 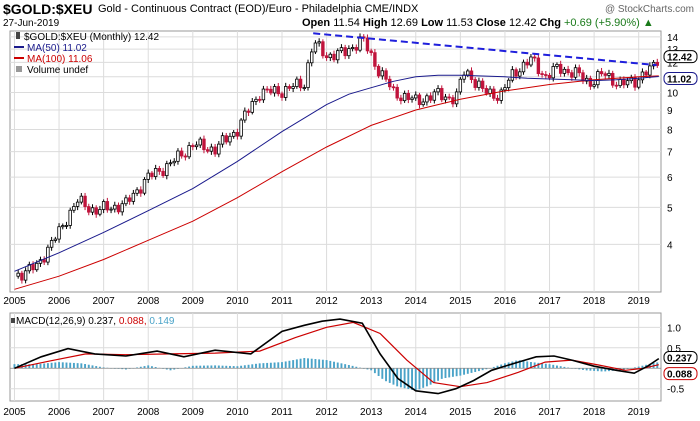 What do you see at coordinates (193, 301) in the screenshot?
I see `price-x-tick-label: 2009` at bounding box center [193, 301].